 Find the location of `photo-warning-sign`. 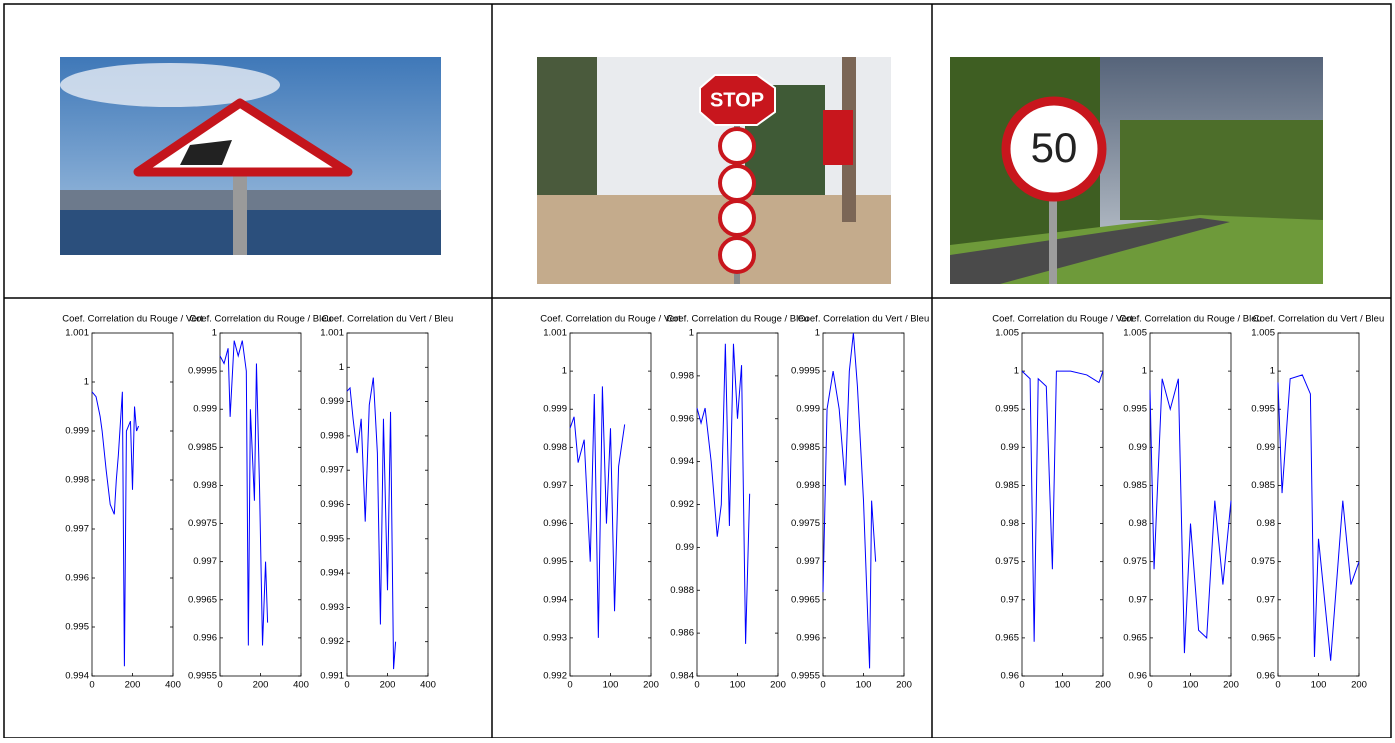

photo-warning-sign is located at coordinates (250, 156).